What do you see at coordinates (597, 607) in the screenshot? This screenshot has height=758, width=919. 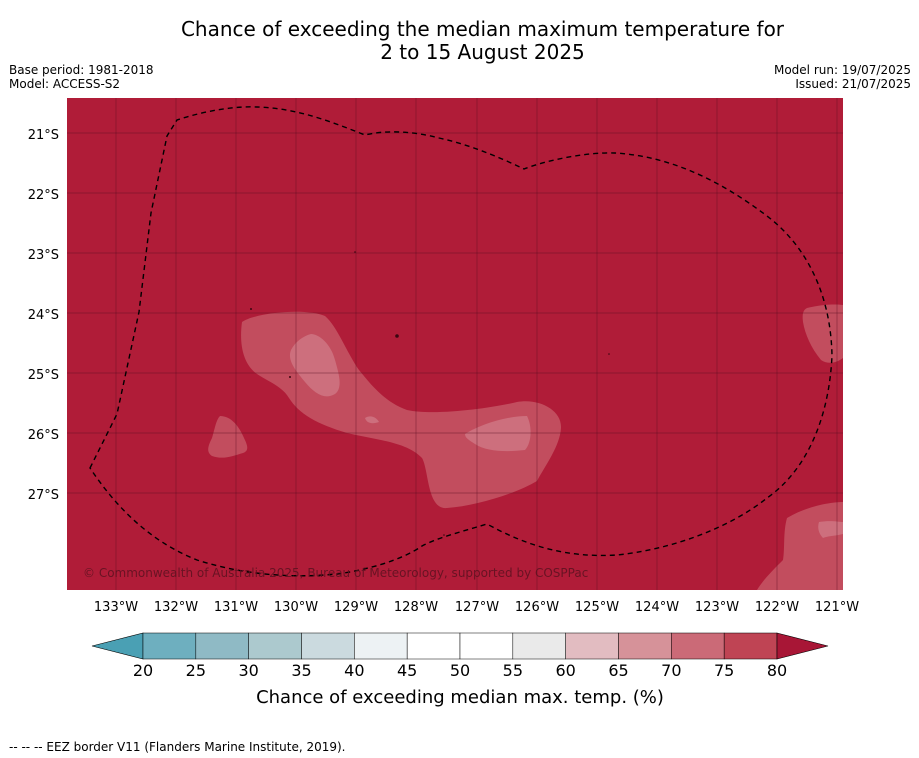 I see `lon-label: 125°W` at bounding box center [597, 607].